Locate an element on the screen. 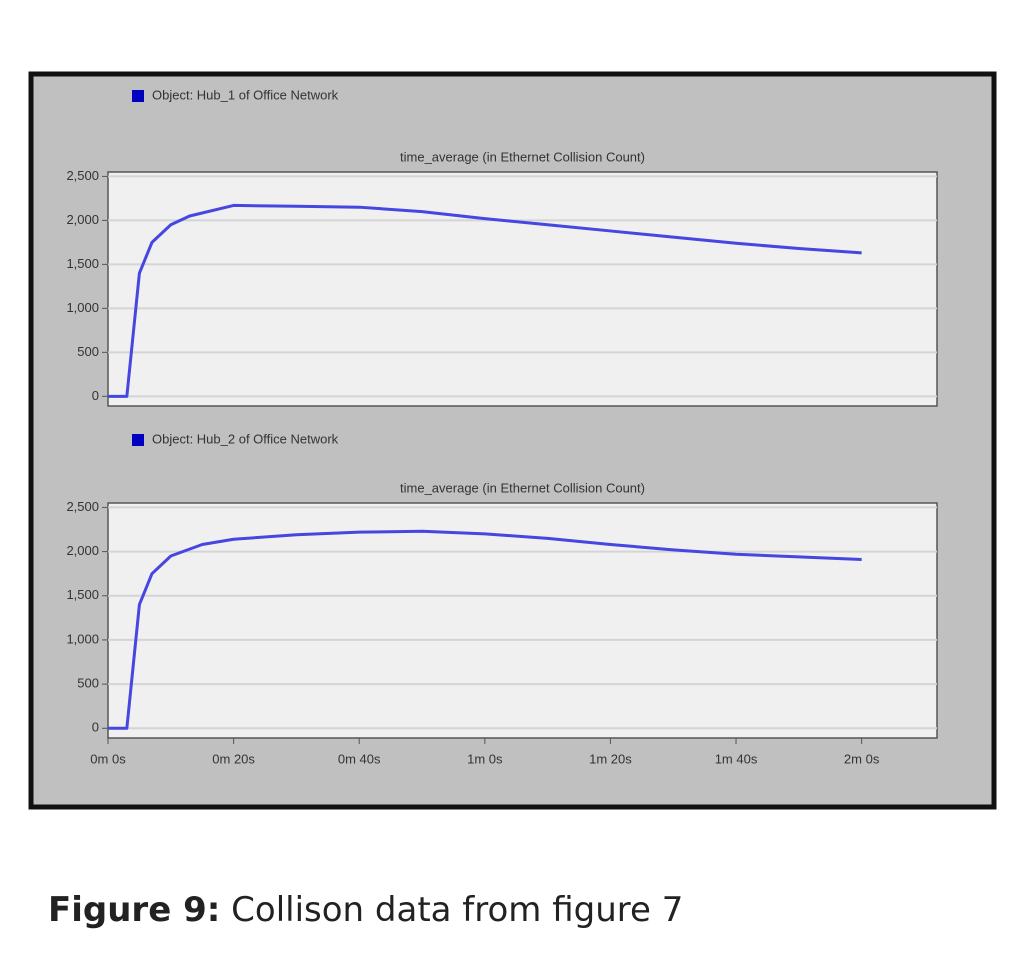  x-tick-label: 2m 0s is located at coordinates (862, 758).